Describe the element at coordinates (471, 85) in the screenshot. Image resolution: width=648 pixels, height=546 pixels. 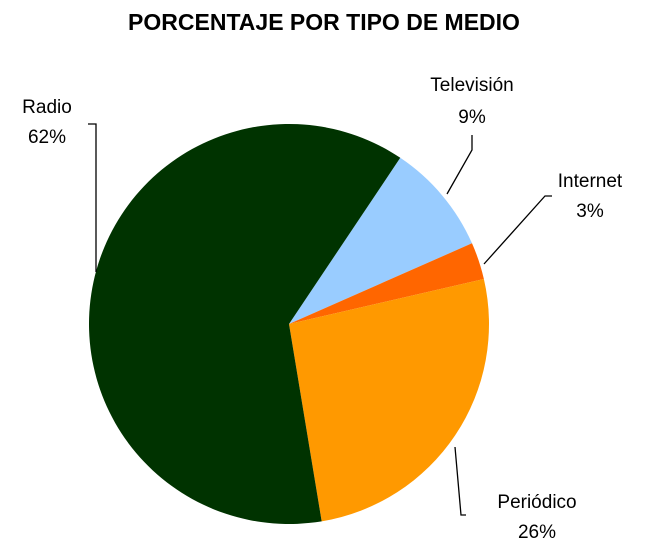
I see `slice-label: Televisión` at that location.